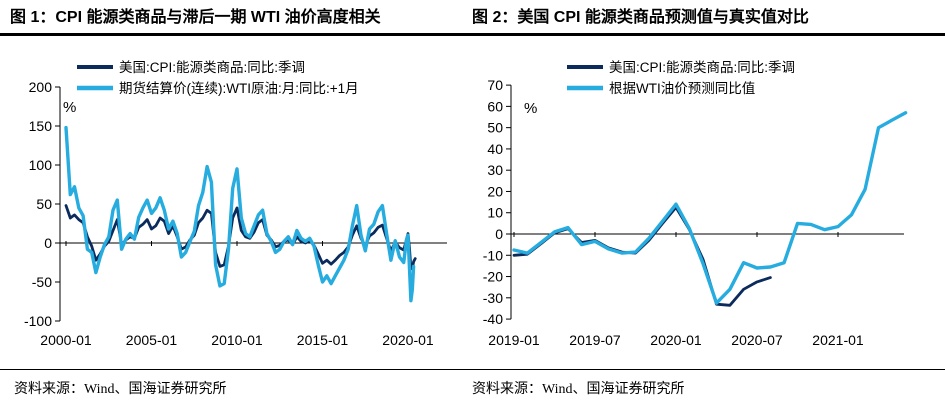 This screenshot has width=945, height=405. Describe the element at coordinates (41, 165) in the screenshot. I see `y-tick-label: 100` at that location.